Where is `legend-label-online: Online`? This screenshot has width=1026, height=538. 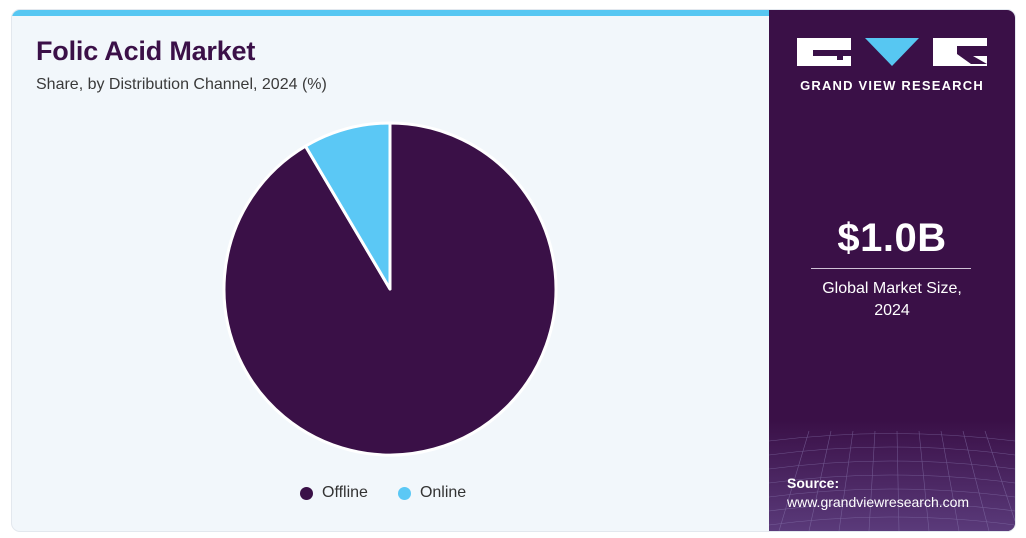 legend-label-online: Online is located at coordinates (443, 492).